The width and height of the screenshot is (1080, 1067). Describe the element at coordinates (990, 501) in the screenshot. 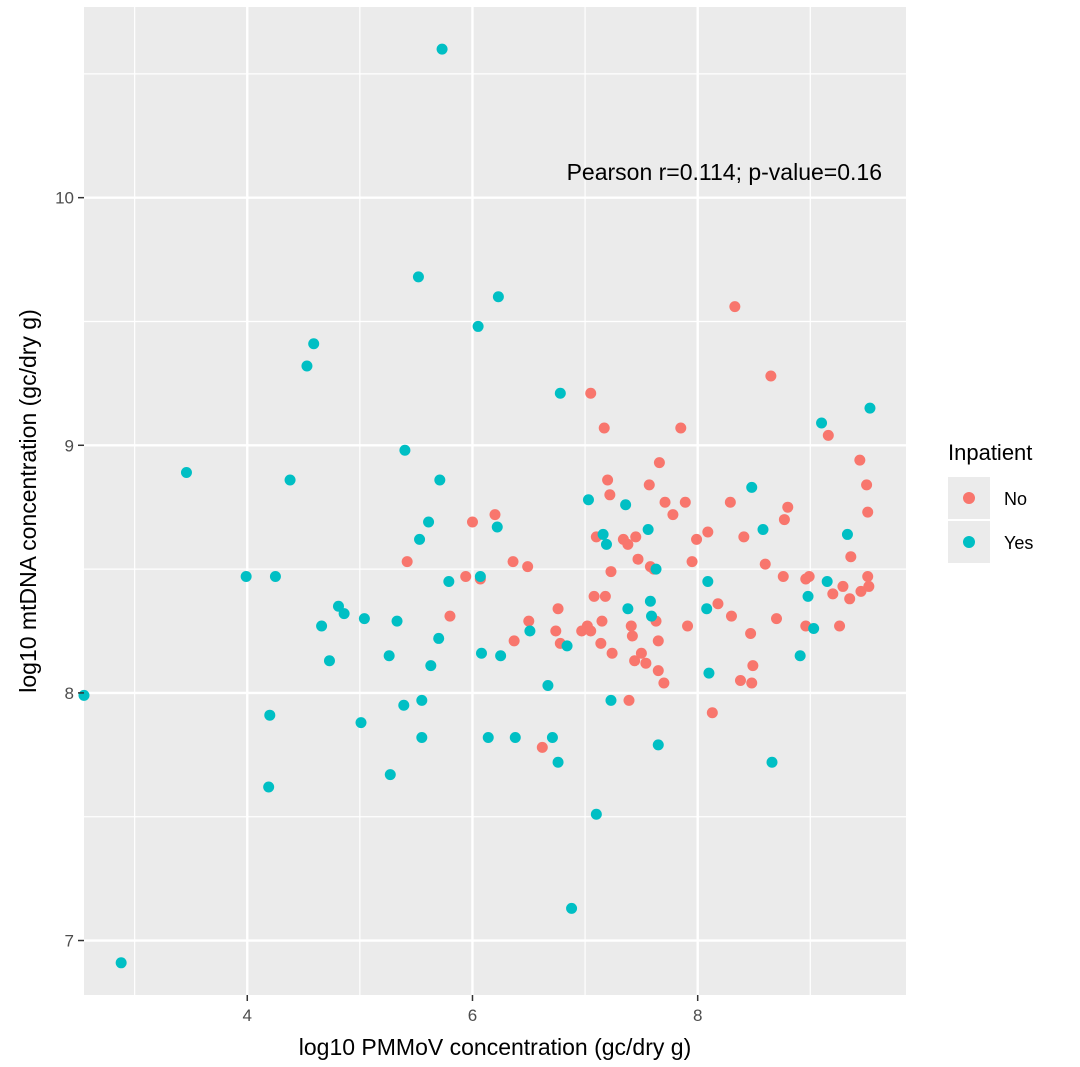

I see `legend: Inpatient No Yes` at that location.